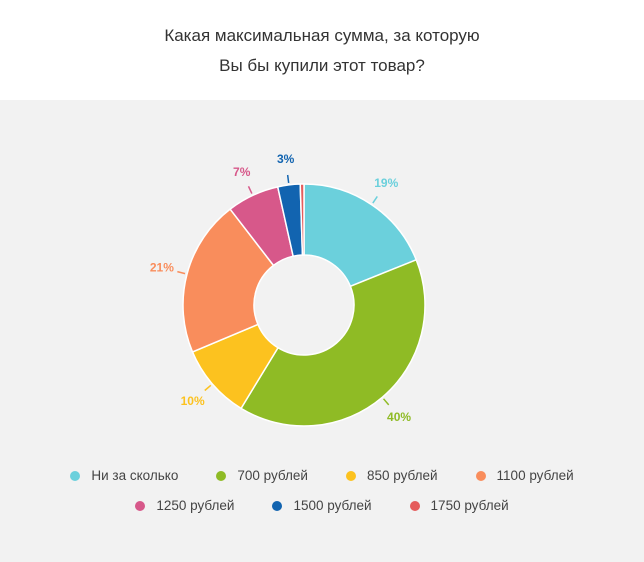  I want to click on data-label-4: 7%, so click(242, 172).